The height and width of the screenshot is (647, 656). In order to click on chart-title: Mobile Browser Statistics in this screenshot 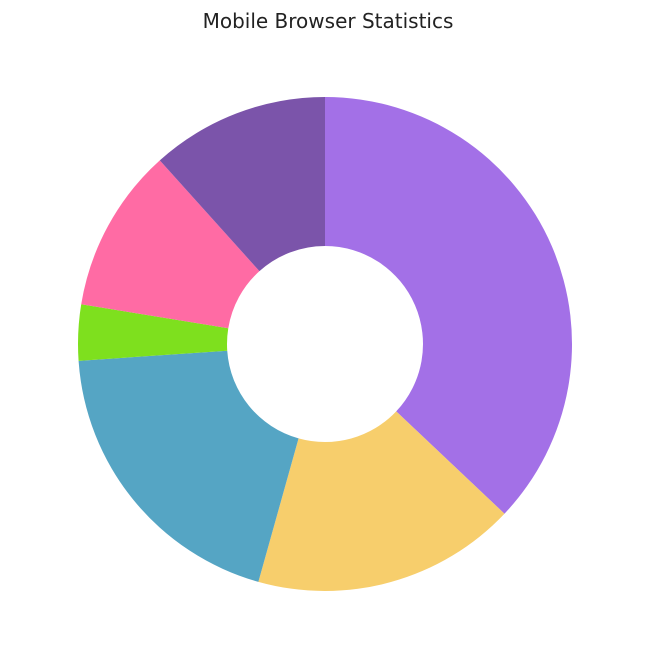, I will do `click(328, 21)`.